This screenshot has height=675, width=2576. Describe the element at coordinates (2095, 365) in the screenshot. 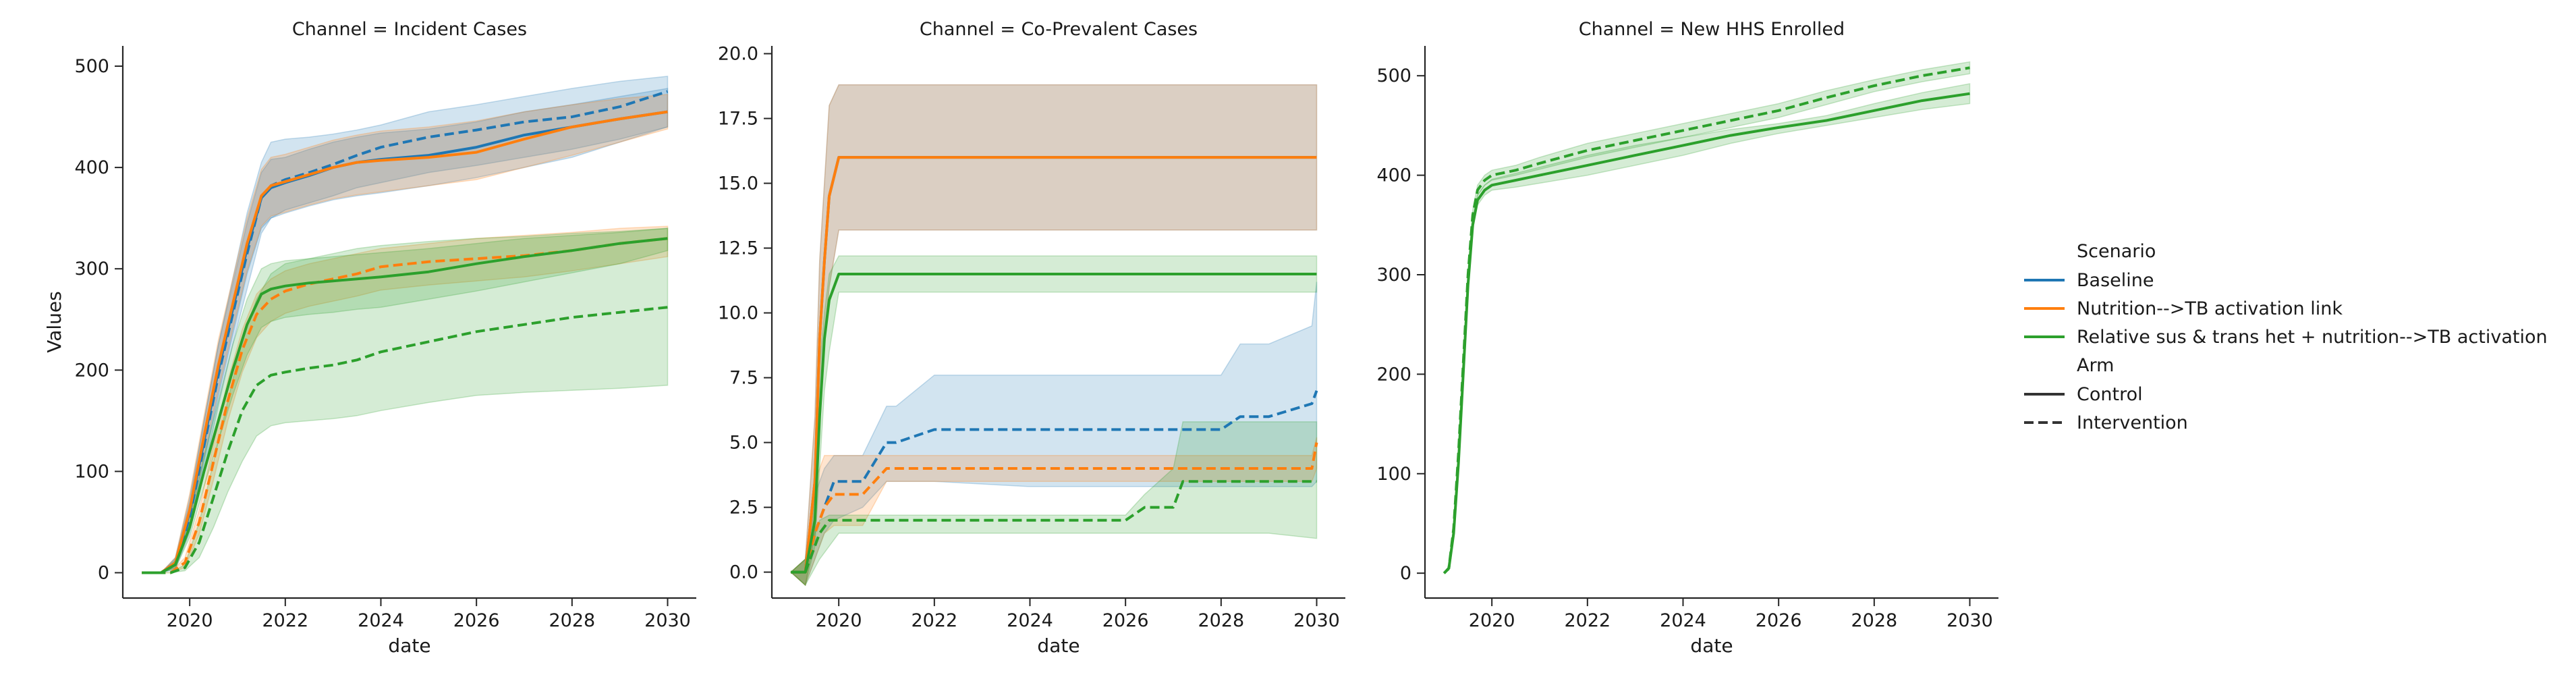

I see `legend-title-arm: Arm` at that location.